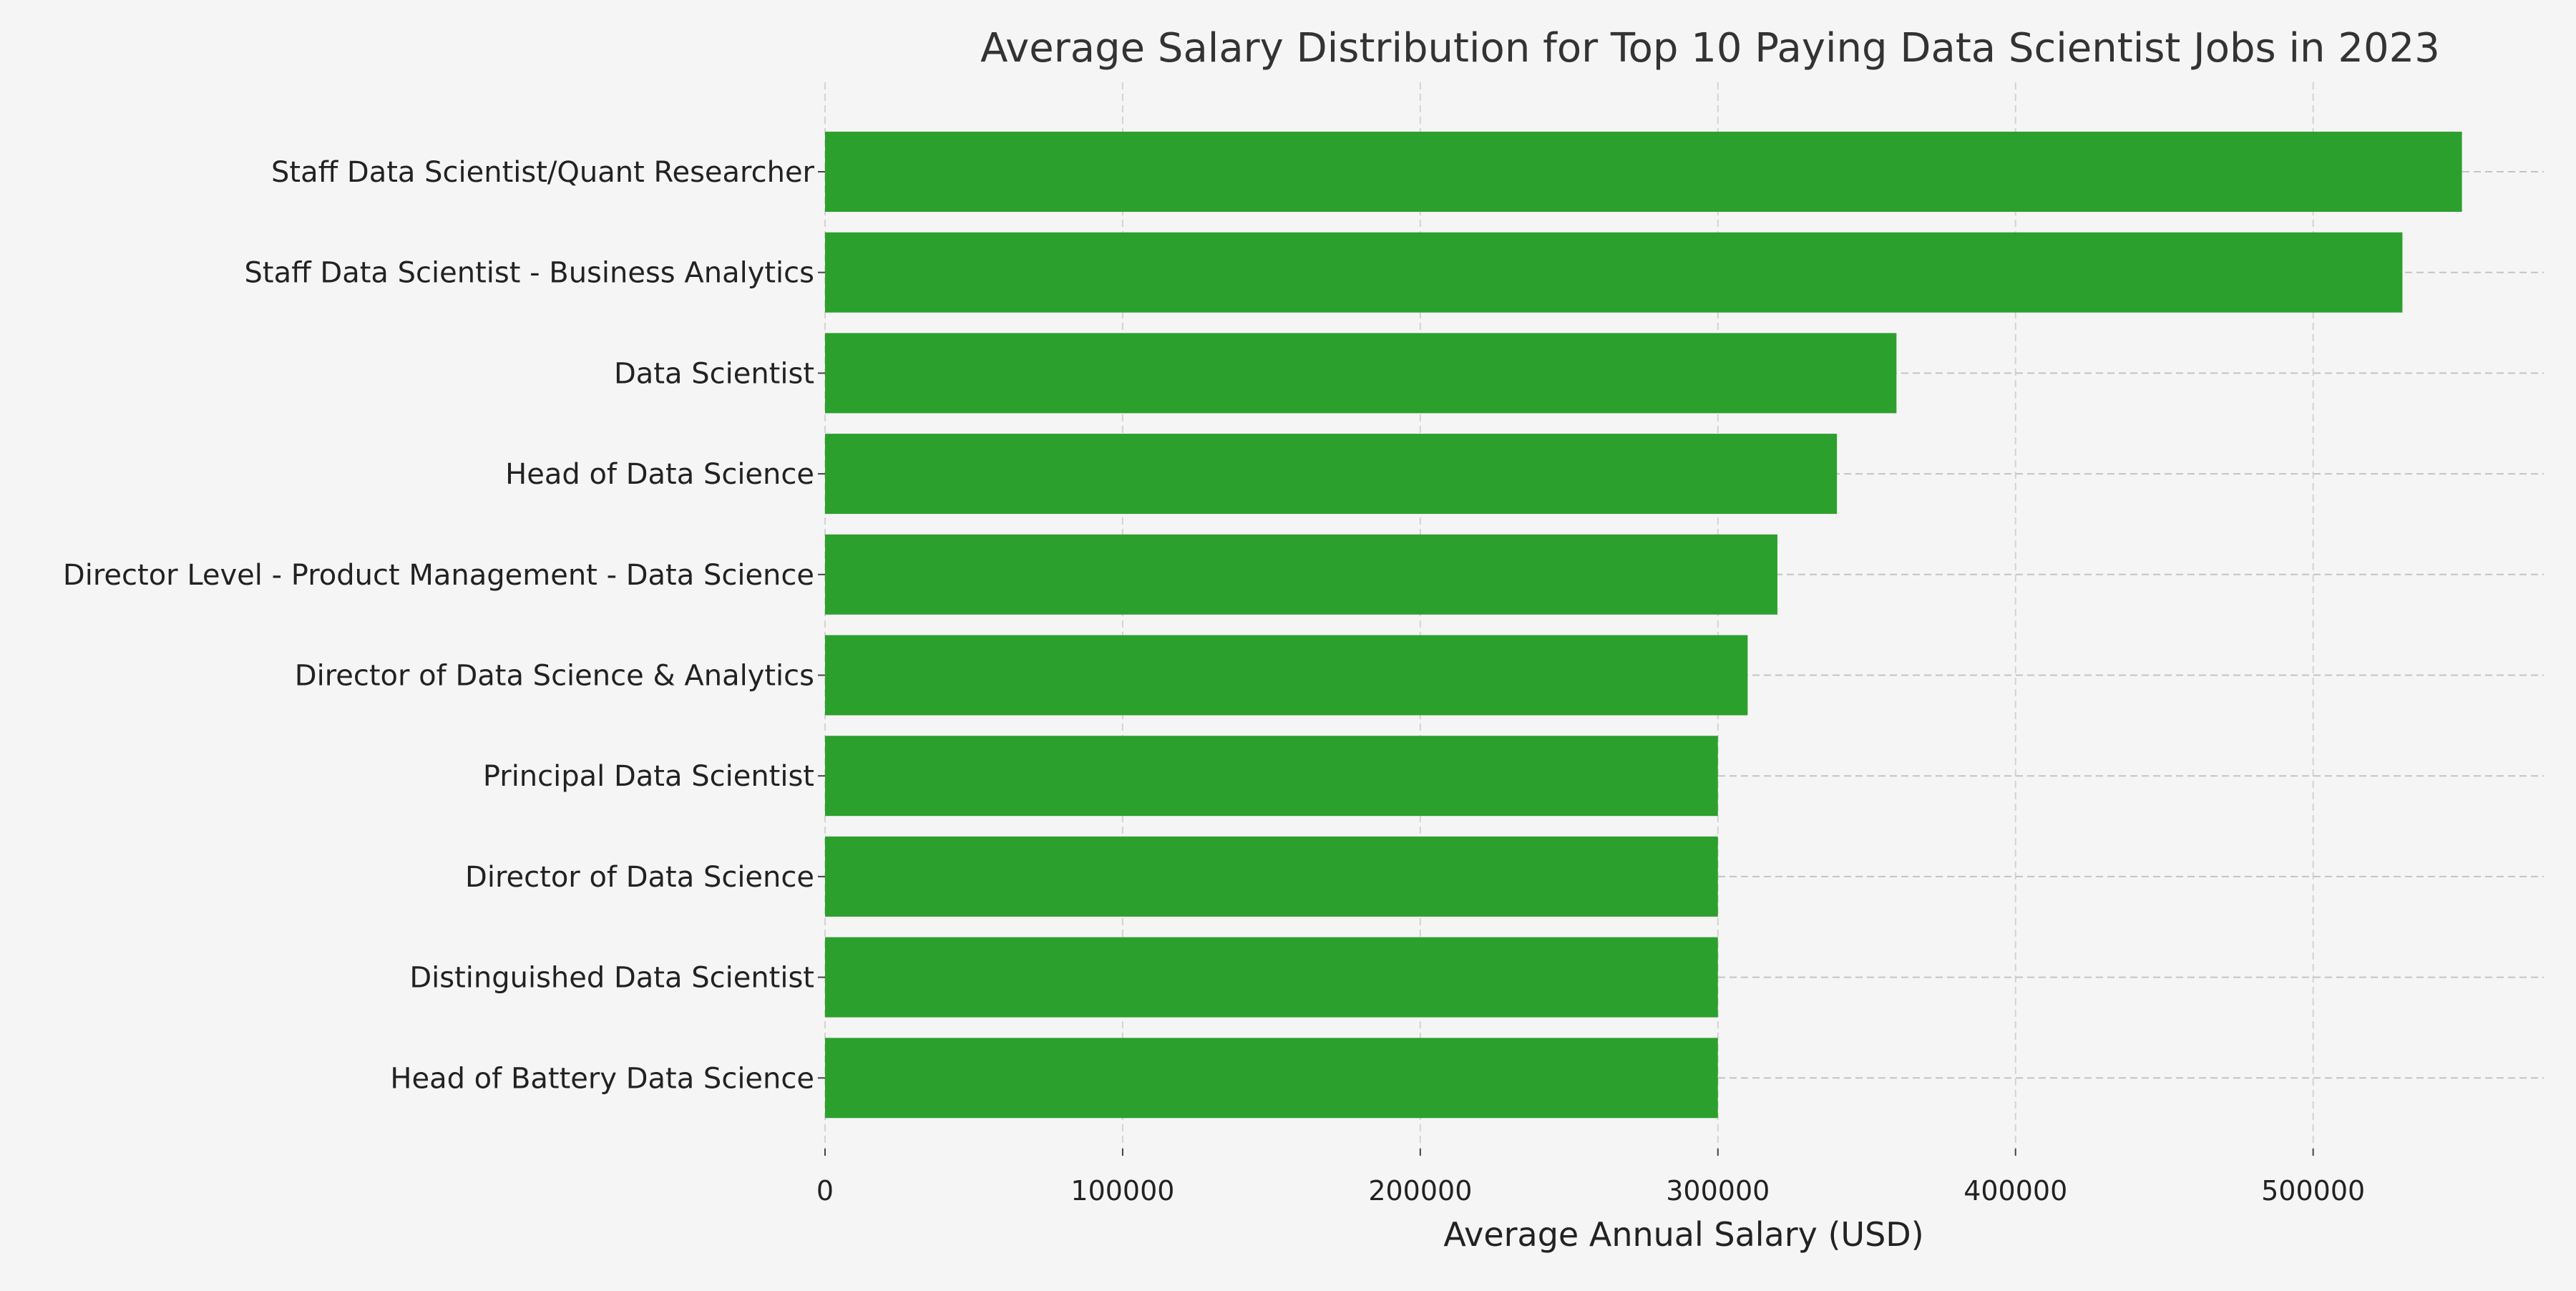  I want to click on x-tick-label: 500000, so click(2313, 1191).